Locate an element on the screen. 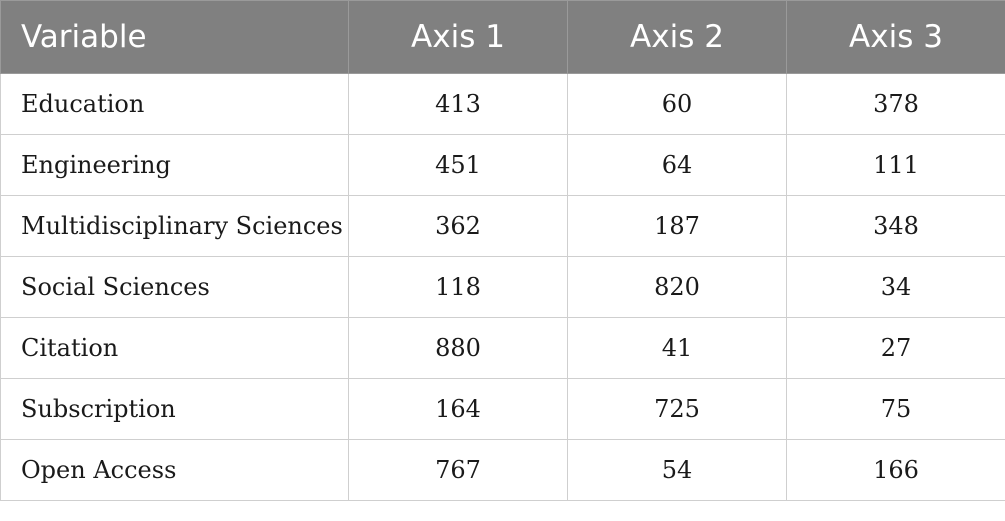  variable-cell: Citation is located at coordinates (174, 348).